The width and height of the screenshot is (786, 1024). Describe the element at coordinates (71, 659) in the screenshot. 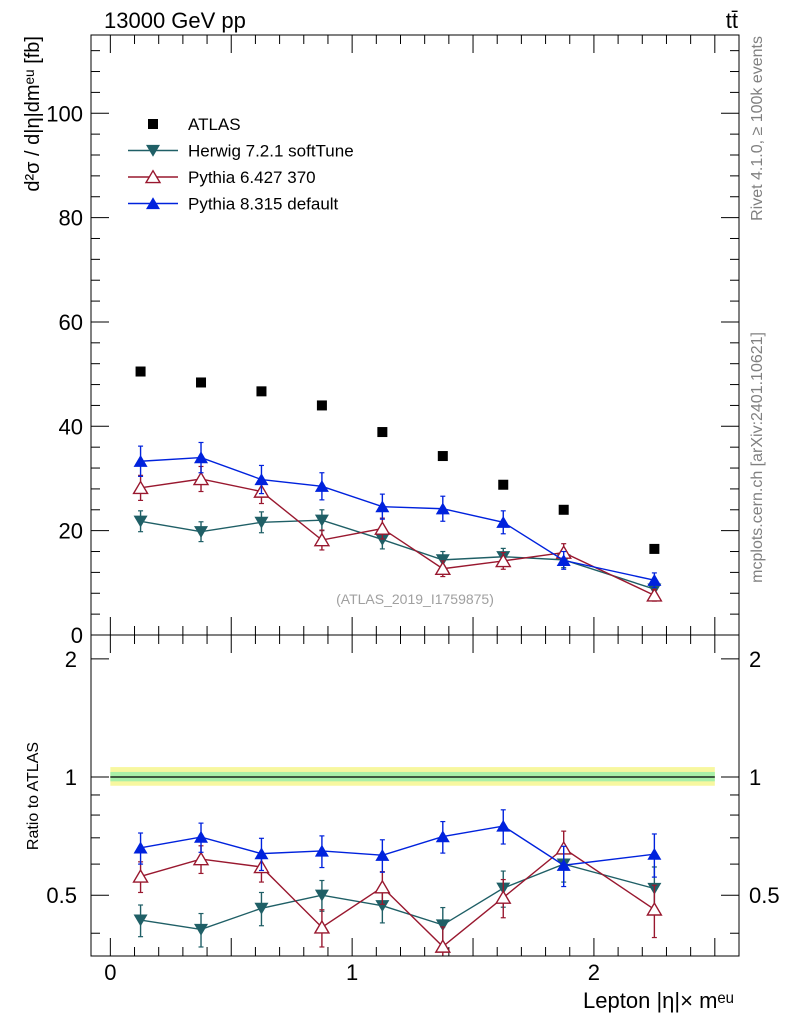

I see `ratio-y-tick-label-left: 2` at that location.